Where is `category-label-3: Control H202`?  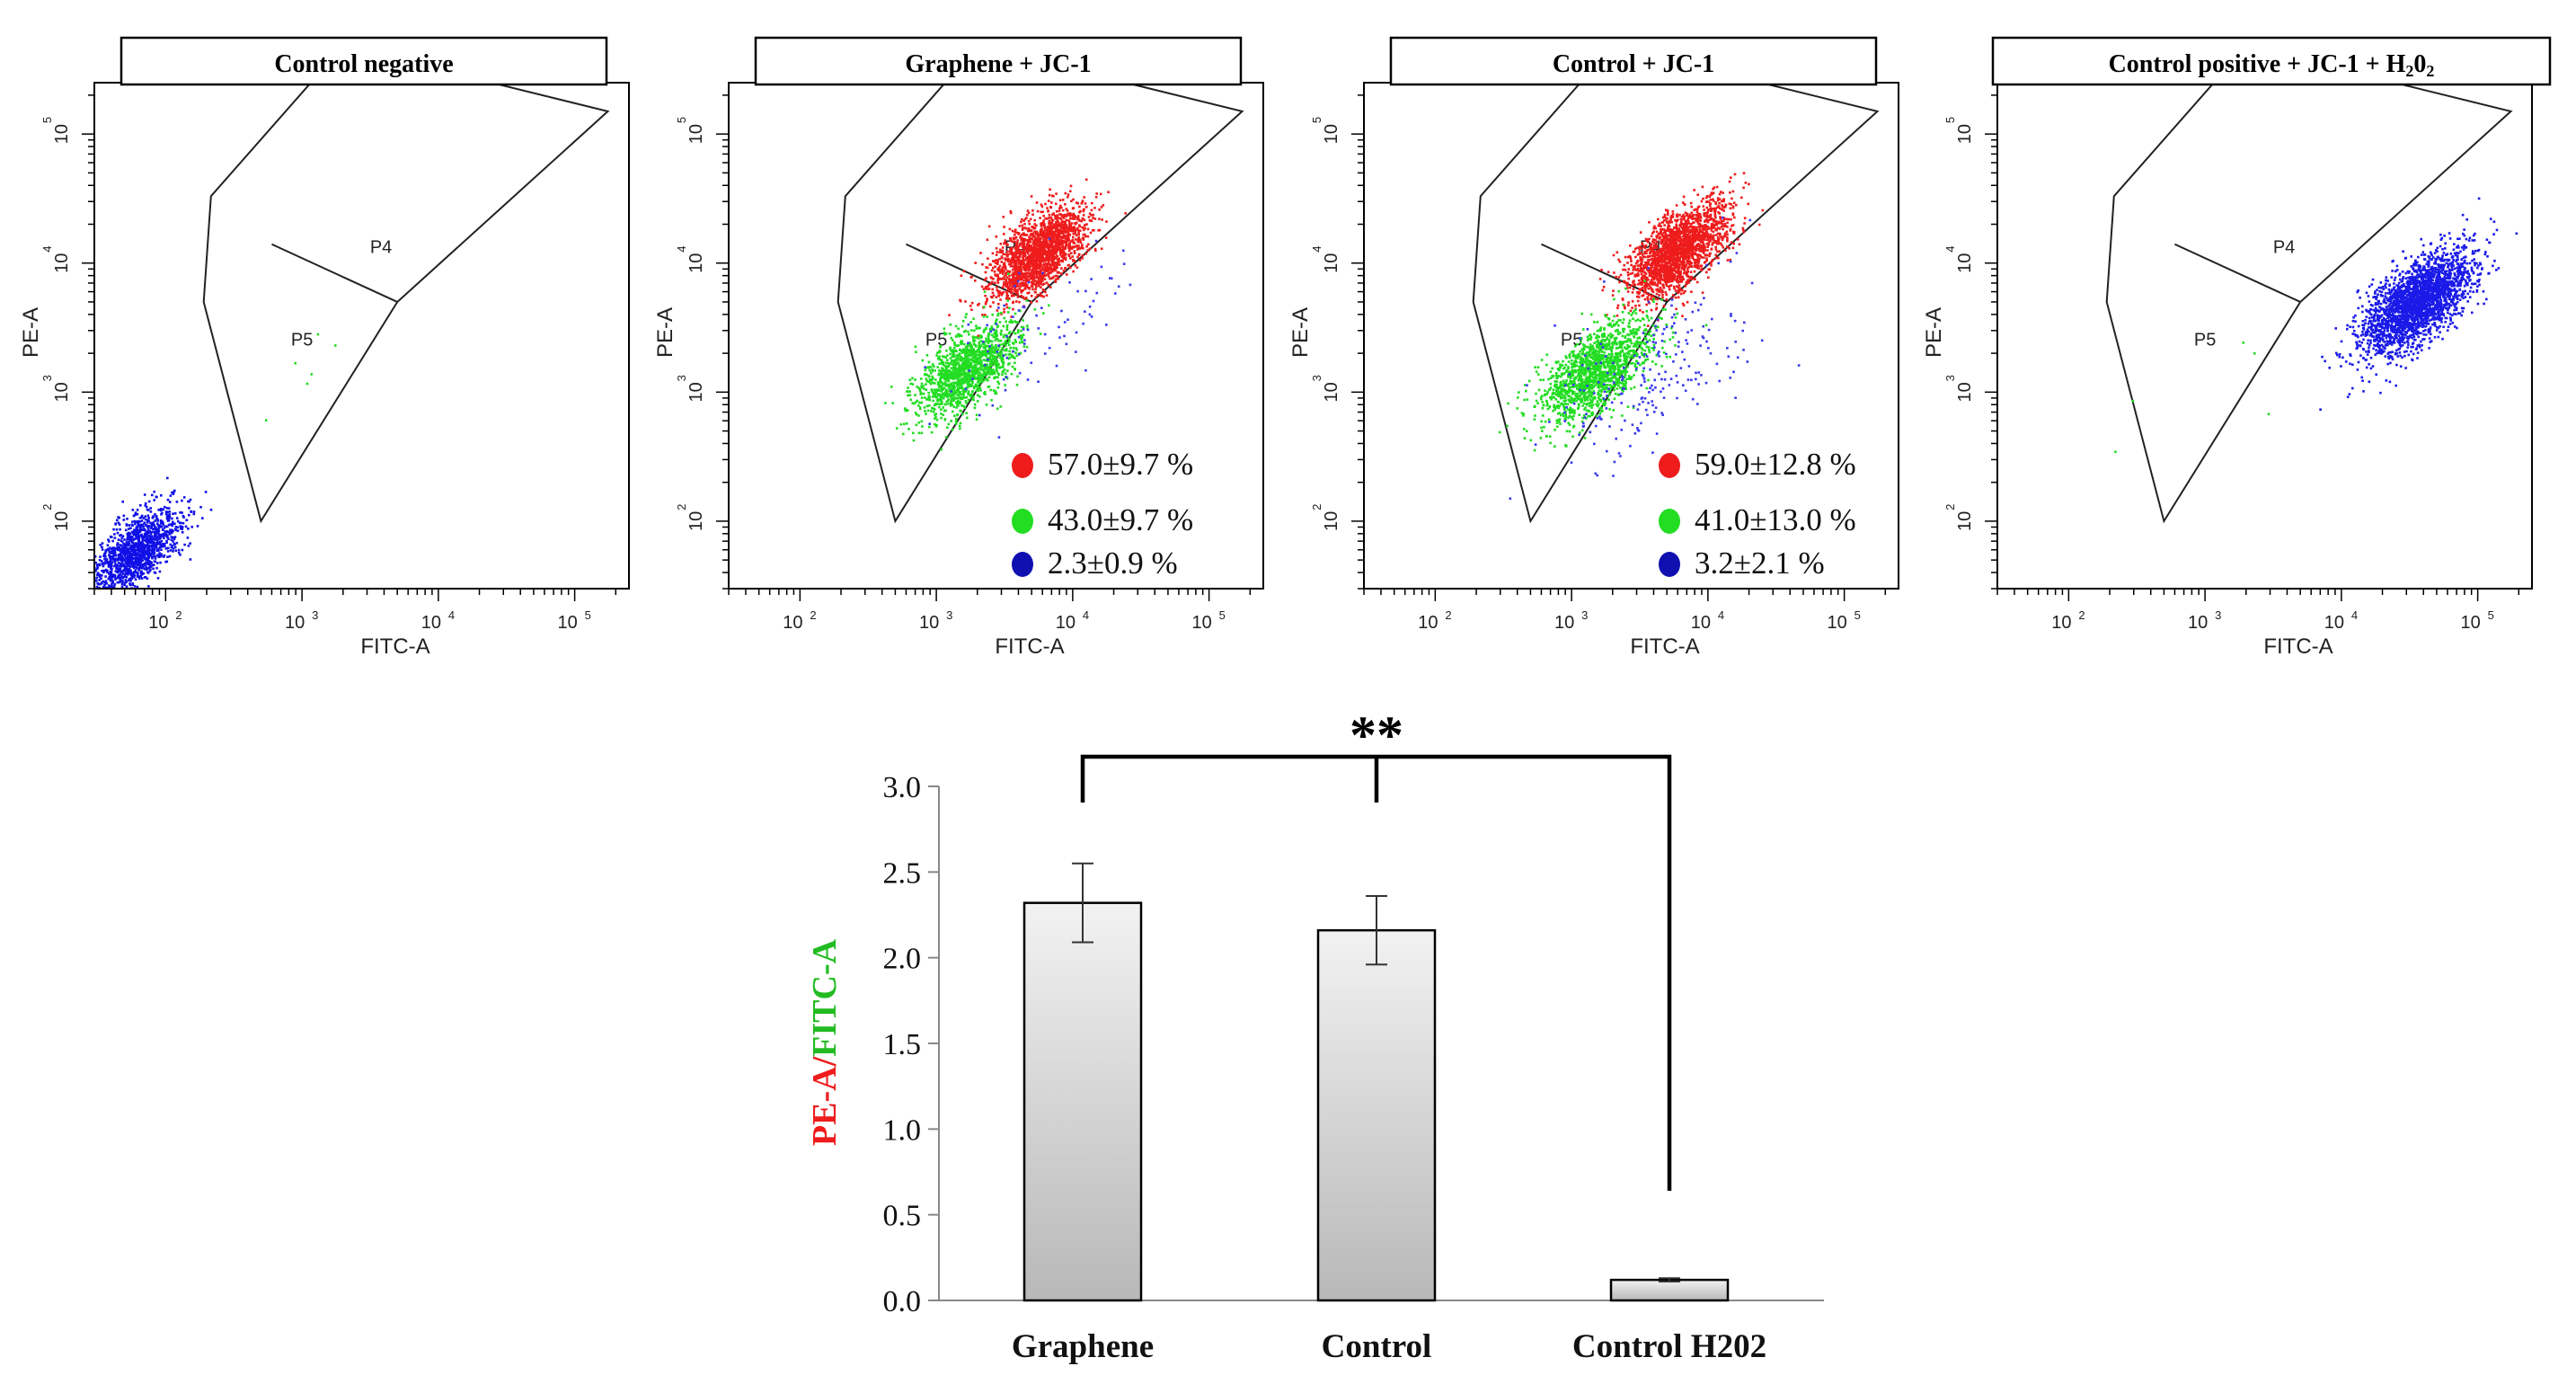
category-label-3: Control H202 is located at coordinates (1669, 1346).